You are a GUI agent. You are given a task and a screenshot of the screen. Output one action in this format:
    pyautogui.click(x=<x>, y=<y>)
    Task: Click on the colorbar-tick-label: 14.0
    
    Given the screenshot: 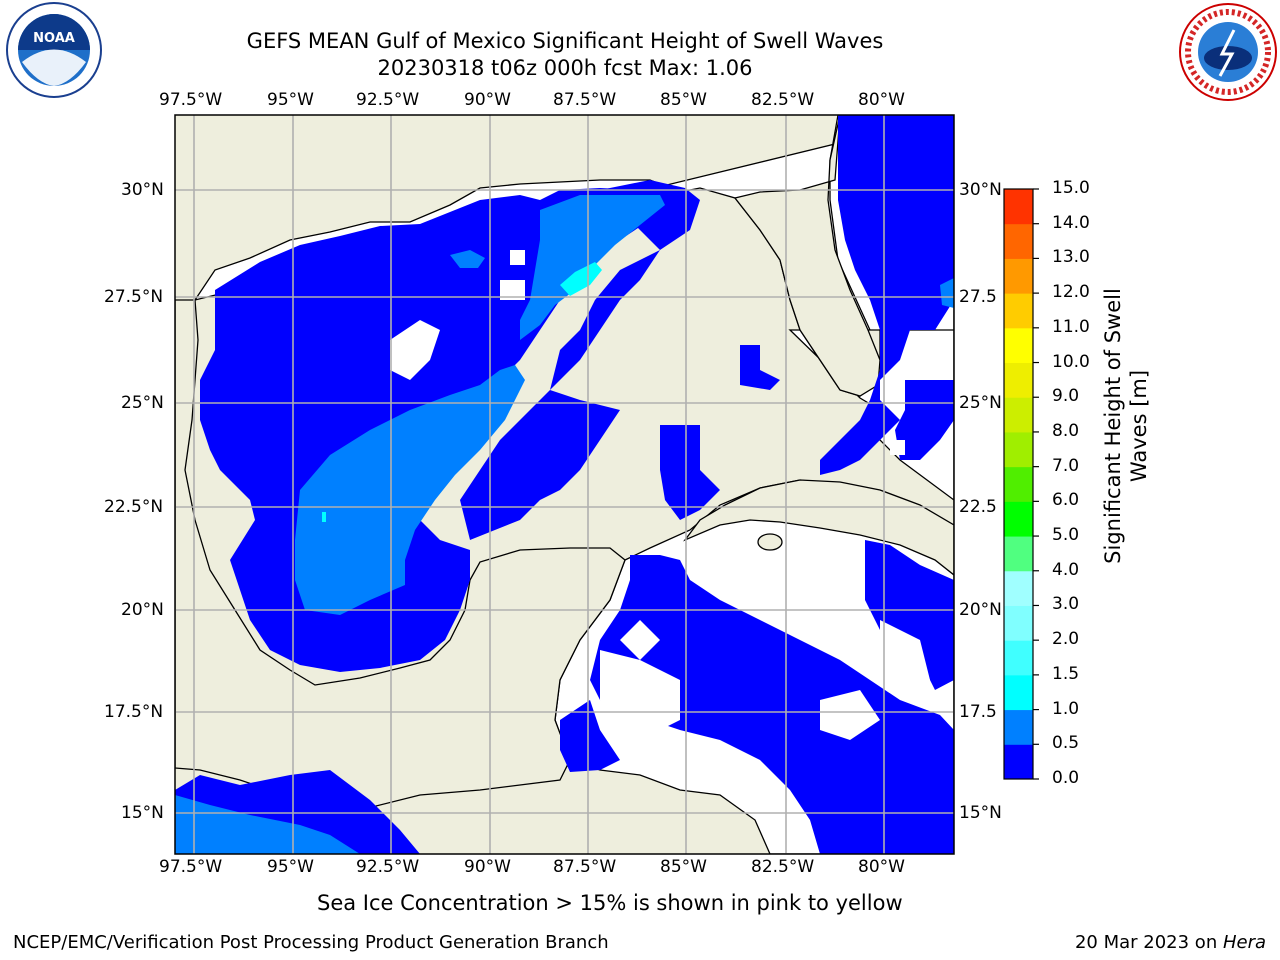 What is the action you would take?
    pyautogui.click(x=1071, y=222)
    